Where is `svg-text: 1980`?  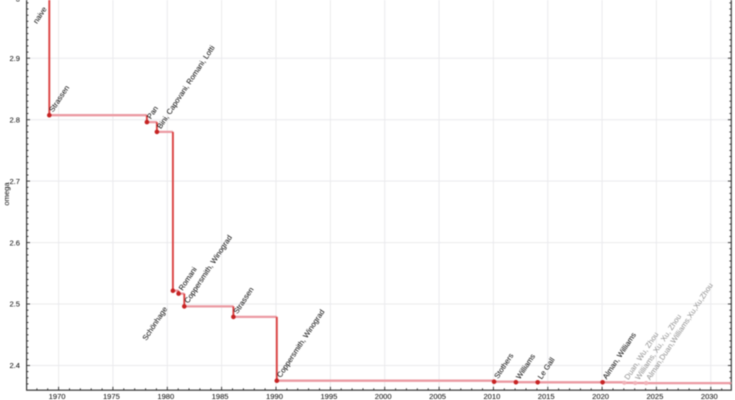 svg-text: 1980 is located at coordinates (165, 396).